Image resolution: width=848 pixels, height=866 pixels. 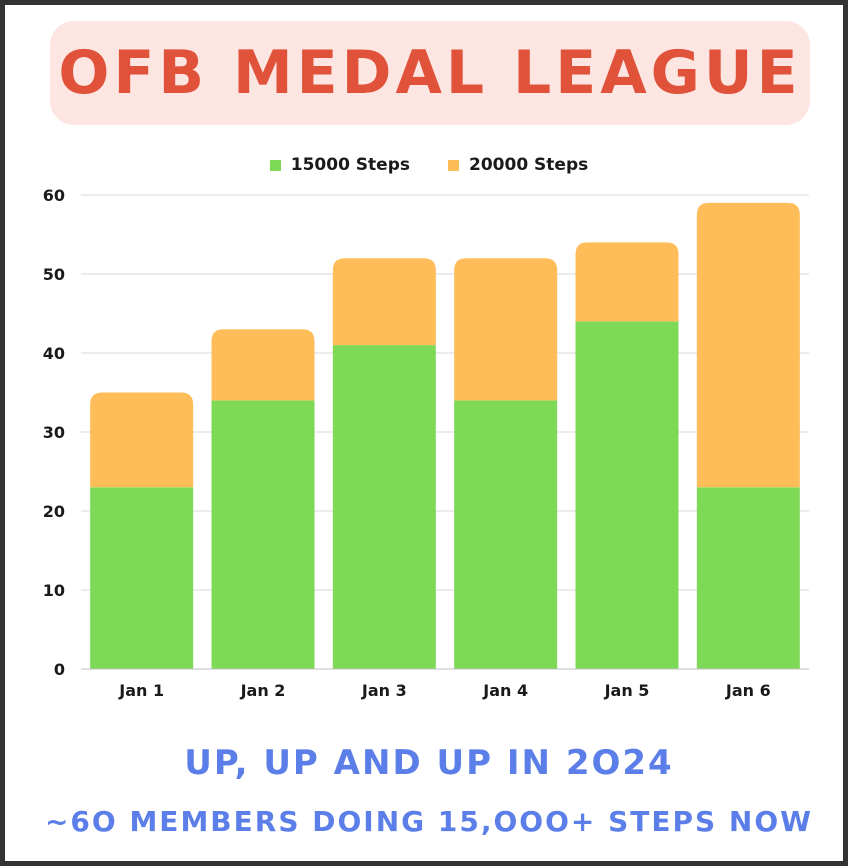 What do you see at coordinates (263, 690) in the screenshot?
I see `x-tick-label-jan-2: Jan 2` at bounding box center [263, 690].